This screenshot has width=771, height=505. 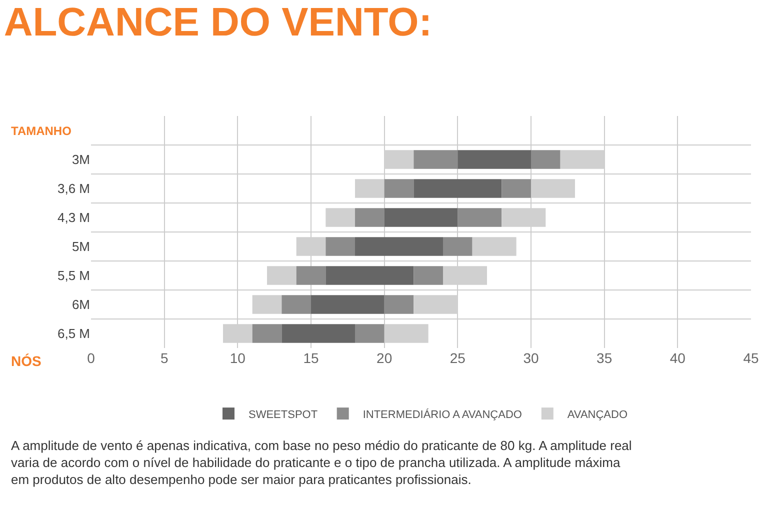 I want to click on y-tick-label: 3M, so click(x=81, y=160).